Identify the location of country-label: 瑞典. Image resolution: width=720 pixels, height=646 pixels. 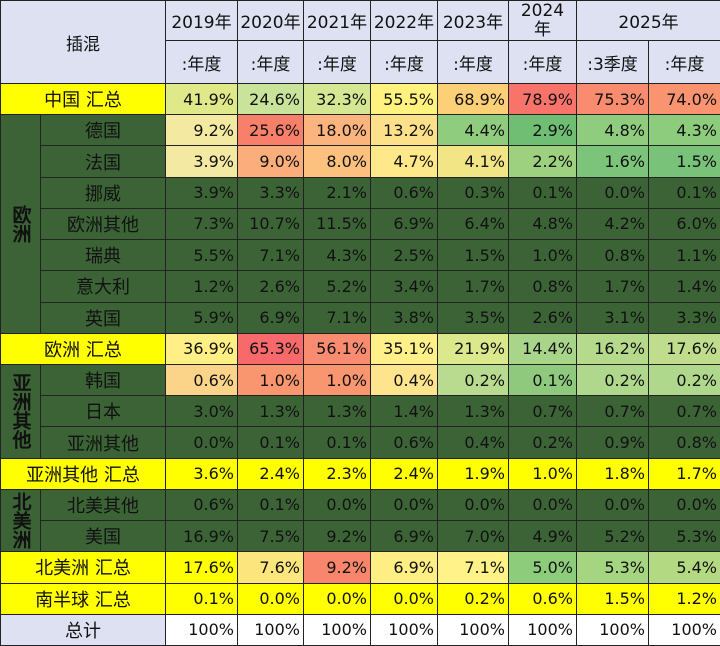
(103, 255).